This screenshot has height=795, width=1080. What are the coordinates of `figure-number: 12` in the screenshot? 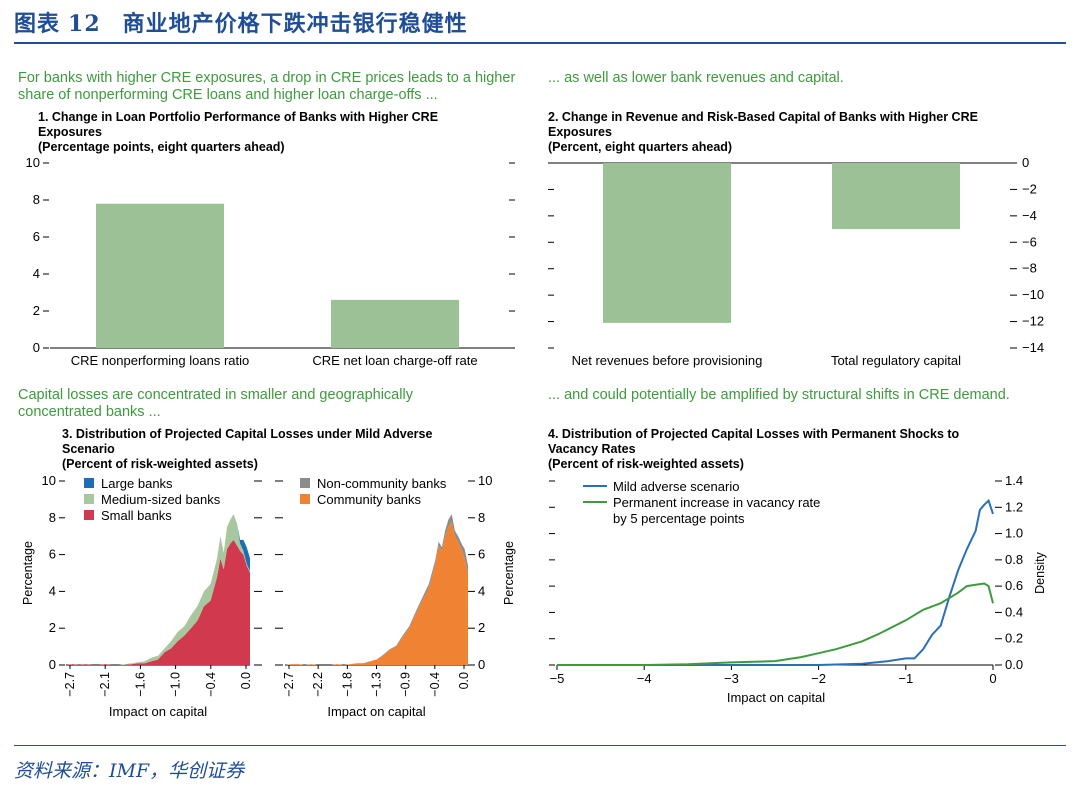 It's located at (84, 24).